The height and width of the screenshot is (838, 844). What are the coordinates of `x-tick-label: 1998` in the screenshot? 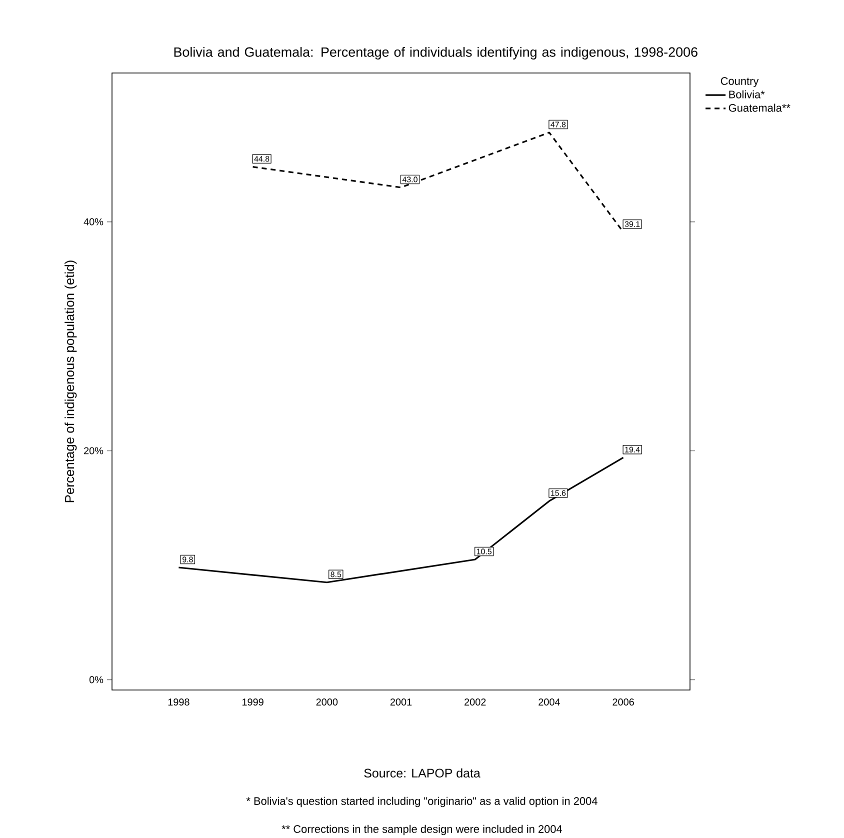 It's located at (179, 702).